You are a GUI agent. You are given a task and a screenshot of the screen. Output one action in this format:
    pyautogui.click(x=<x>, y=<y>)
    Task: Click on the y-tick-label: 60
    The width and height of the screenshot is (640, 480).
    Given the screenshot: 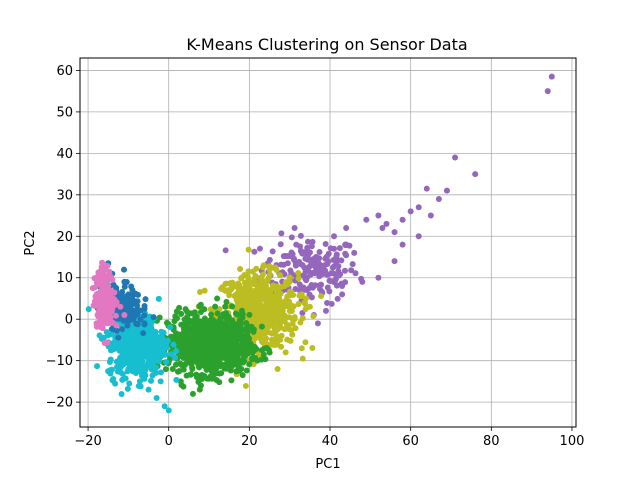 What is the action you would take?
    pyautogui.click(x=64, y=71)
    